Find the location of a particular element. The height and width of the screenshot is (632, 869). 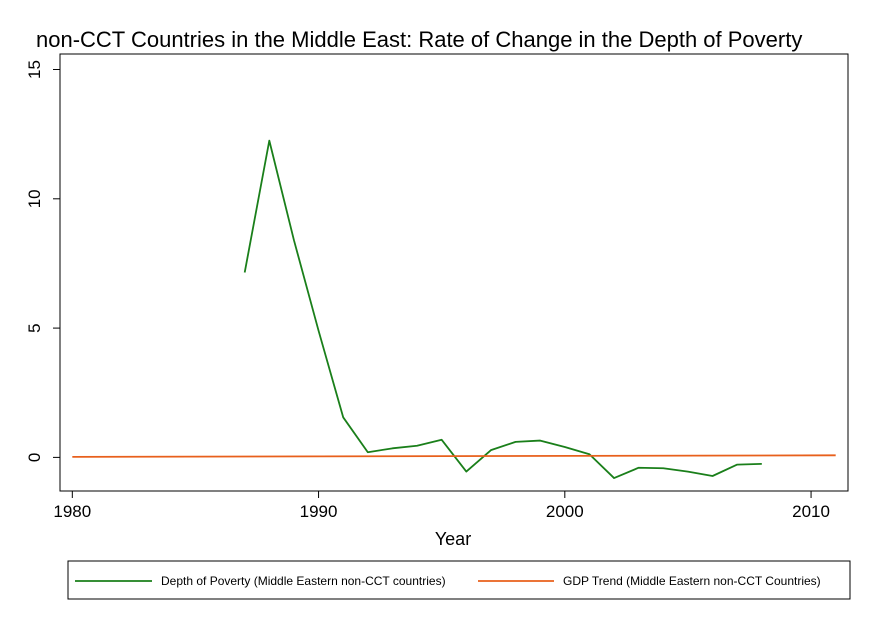

x-tick-label: 1980 is located at coordinates (72, 511).